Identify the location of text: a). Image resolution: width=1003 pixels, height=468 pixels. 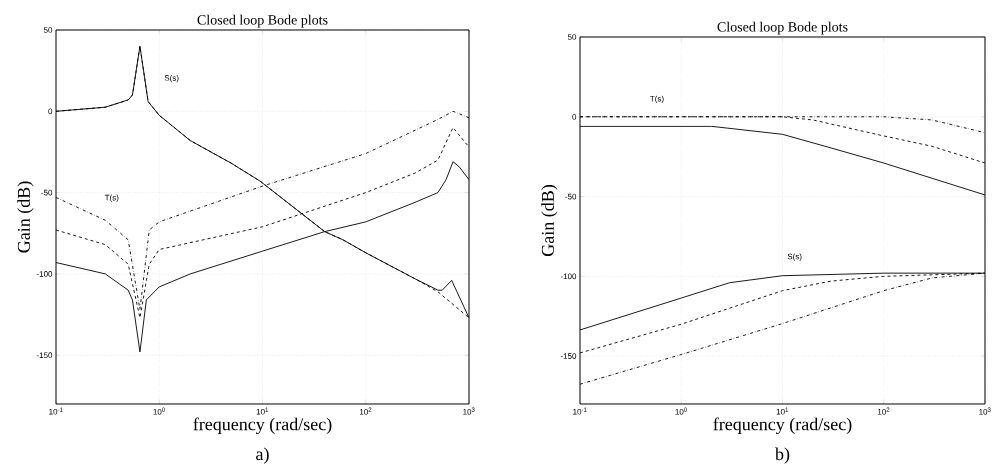
(262, 455).